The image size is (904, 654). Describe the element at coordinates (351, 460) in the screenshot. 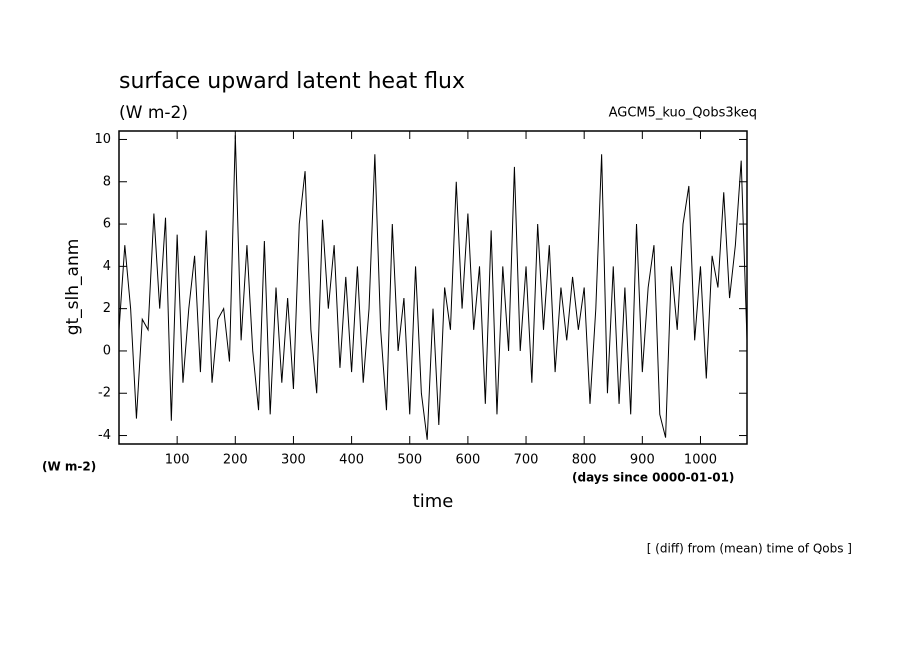

I see `x-tick-label: 400` at that location.